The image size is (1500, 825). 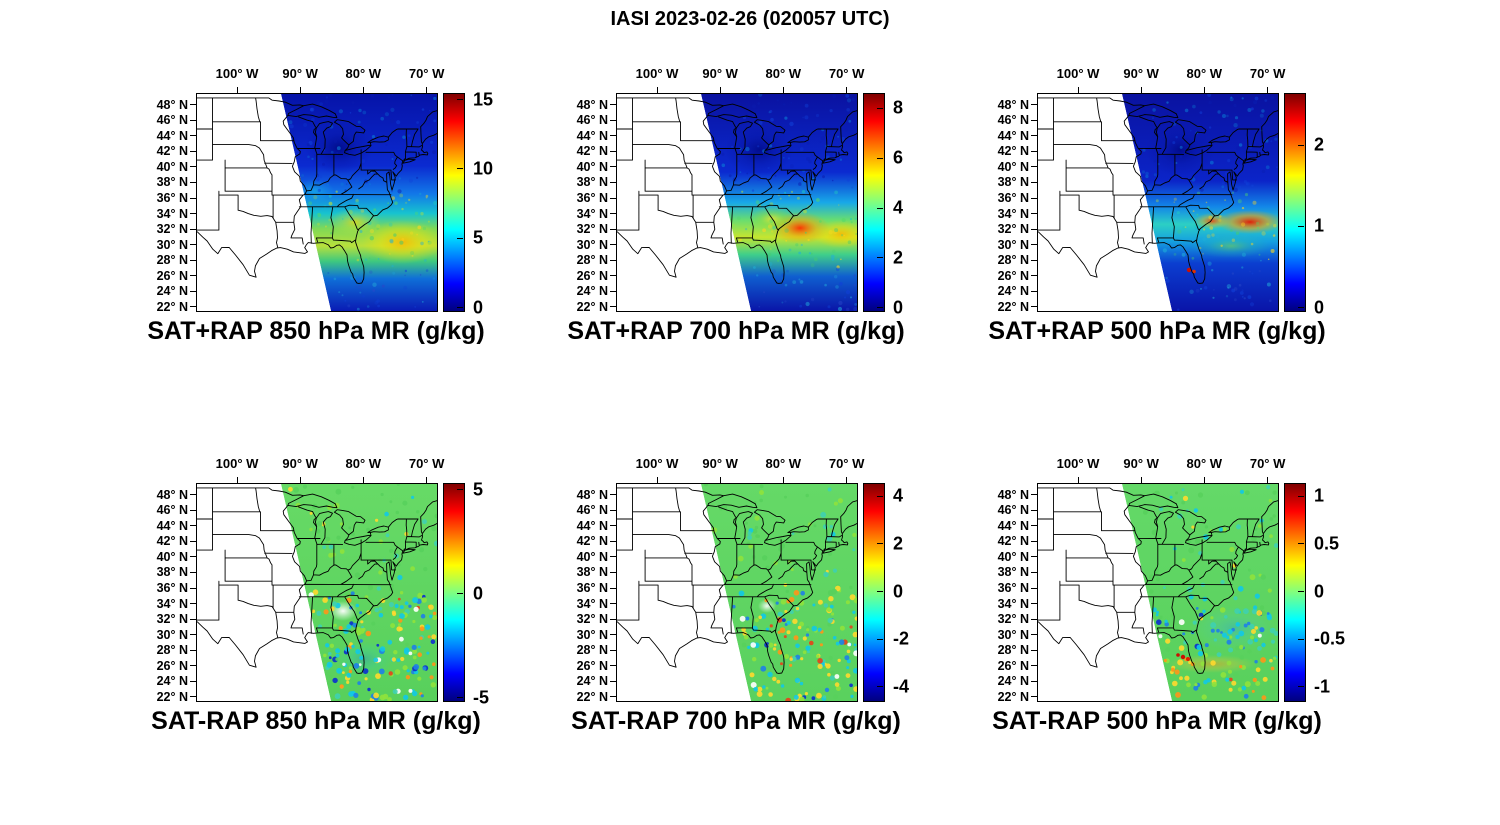 What do you see at coordinates (172, 650) in the screenshot?
I see `lat-tick-label: 28° N` at bounding box center [172, 650].